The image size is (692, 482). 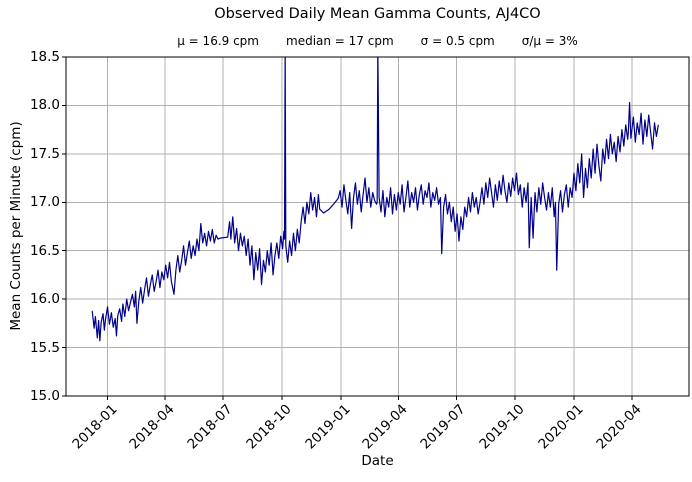 What do you see at coordinates (218, 41) in the screenshot?
I see `stat-mean: μ = 16.9 cpm` at bounding box center [218, 41].